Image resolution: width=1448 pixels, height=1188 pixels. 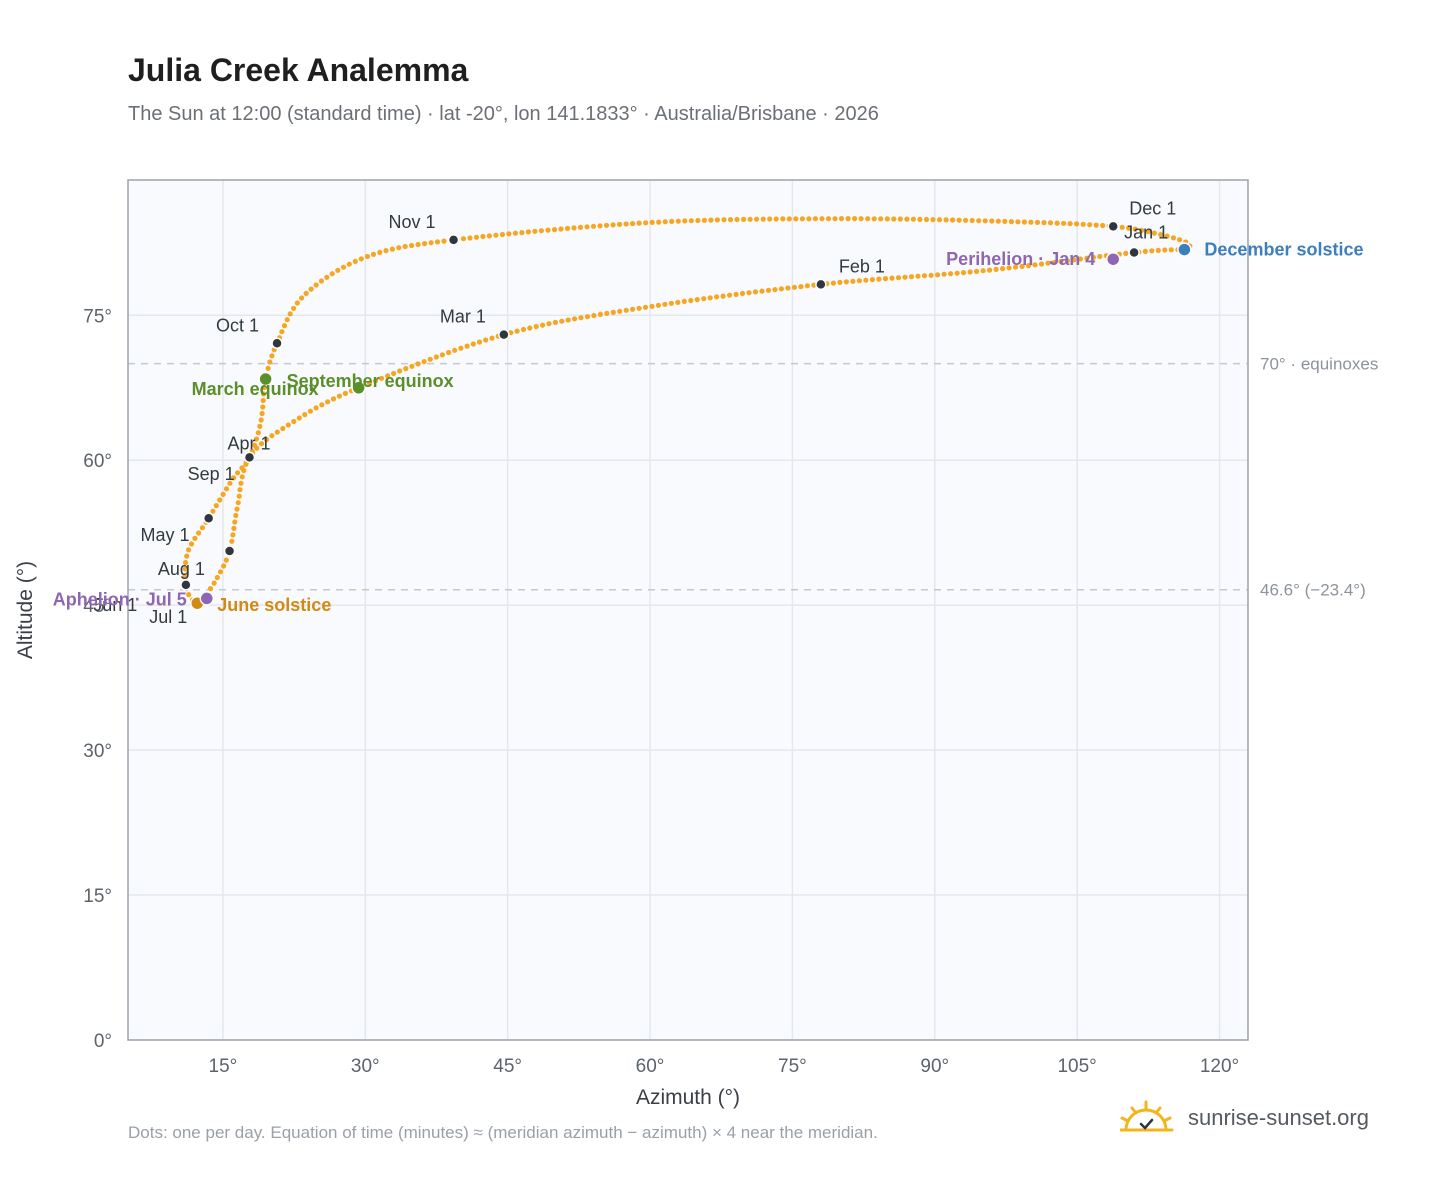 I want to click on y-tick-label: 0°, so click(x=103, y=1041).